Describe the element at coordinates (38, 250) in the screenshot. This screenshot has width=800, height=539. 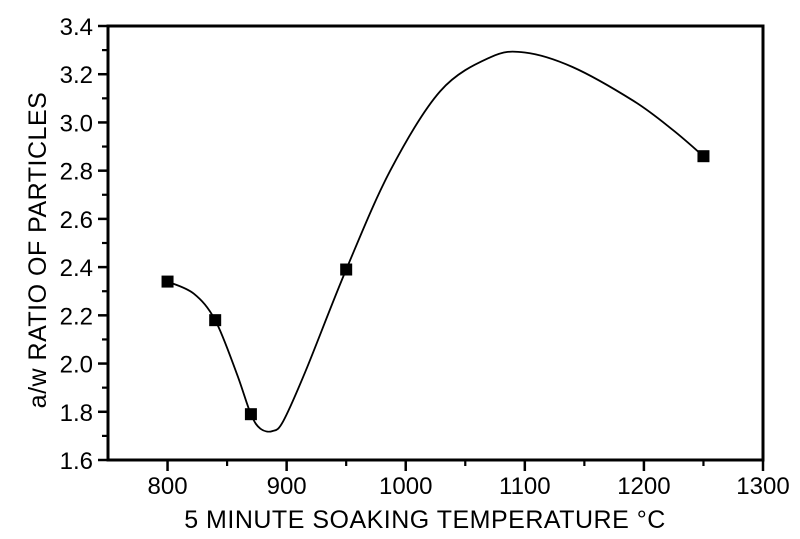
I see `y-axis-title: a/w RATIO OF PARTICLES` at that location.